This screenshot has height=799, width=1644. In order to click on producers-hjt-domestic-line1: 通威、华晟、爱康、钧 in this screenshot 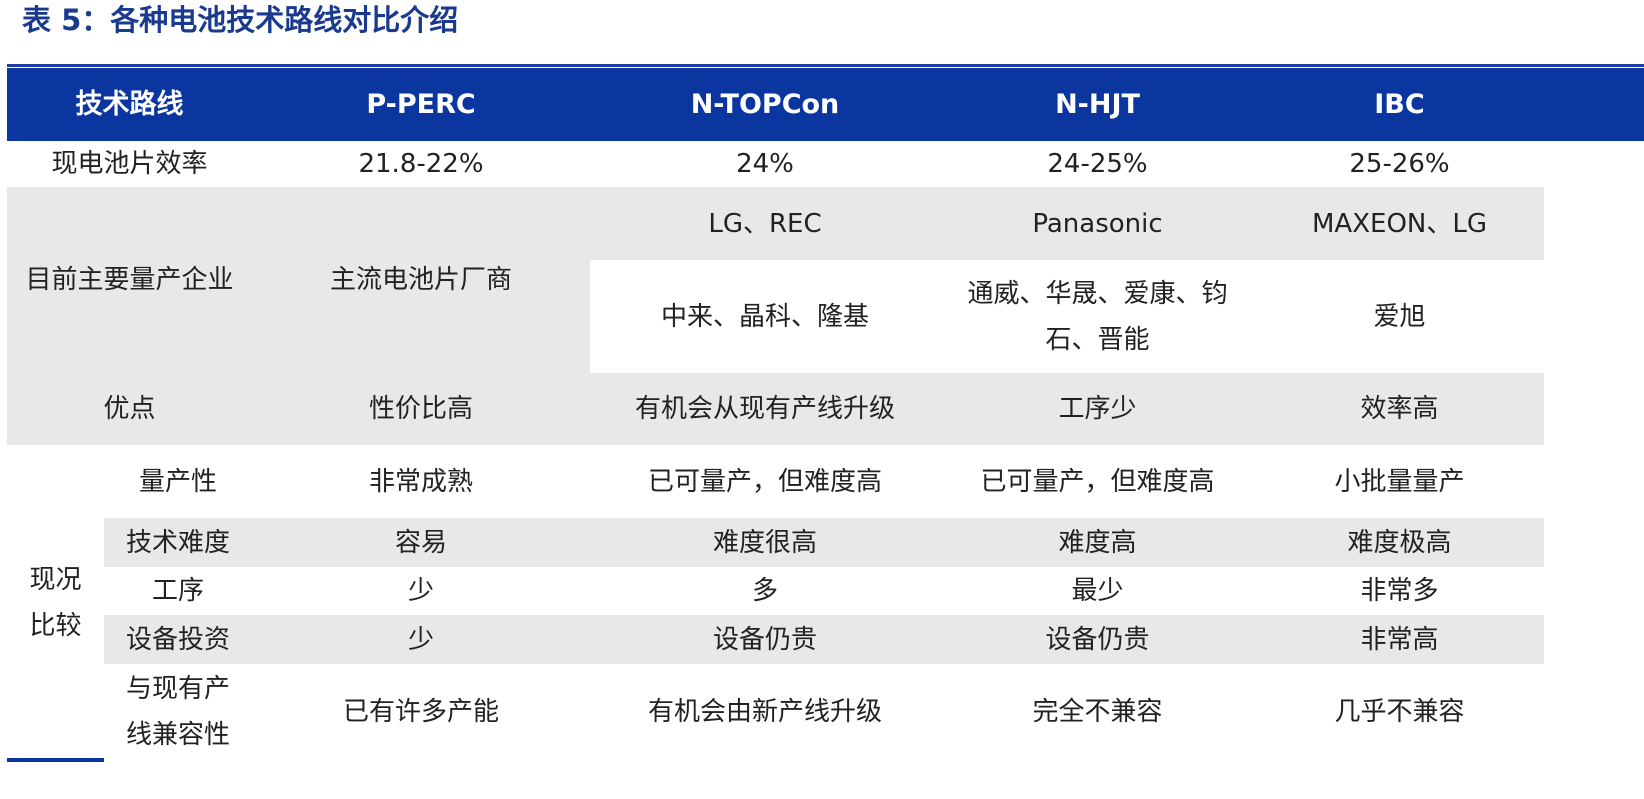, I will do `click(1097, 294)`.